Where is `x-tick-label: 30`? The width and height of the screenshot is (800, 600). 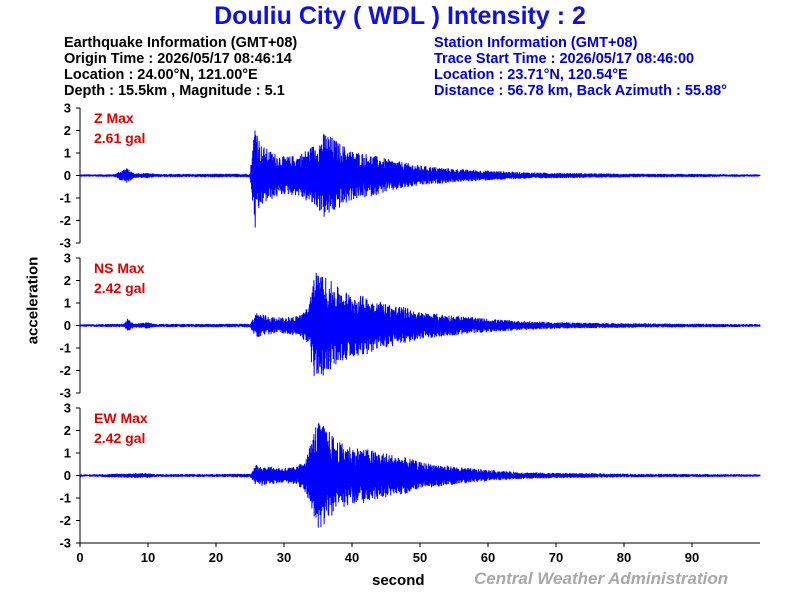
x-tick-label: 30 is located at coordinates (284, 557).